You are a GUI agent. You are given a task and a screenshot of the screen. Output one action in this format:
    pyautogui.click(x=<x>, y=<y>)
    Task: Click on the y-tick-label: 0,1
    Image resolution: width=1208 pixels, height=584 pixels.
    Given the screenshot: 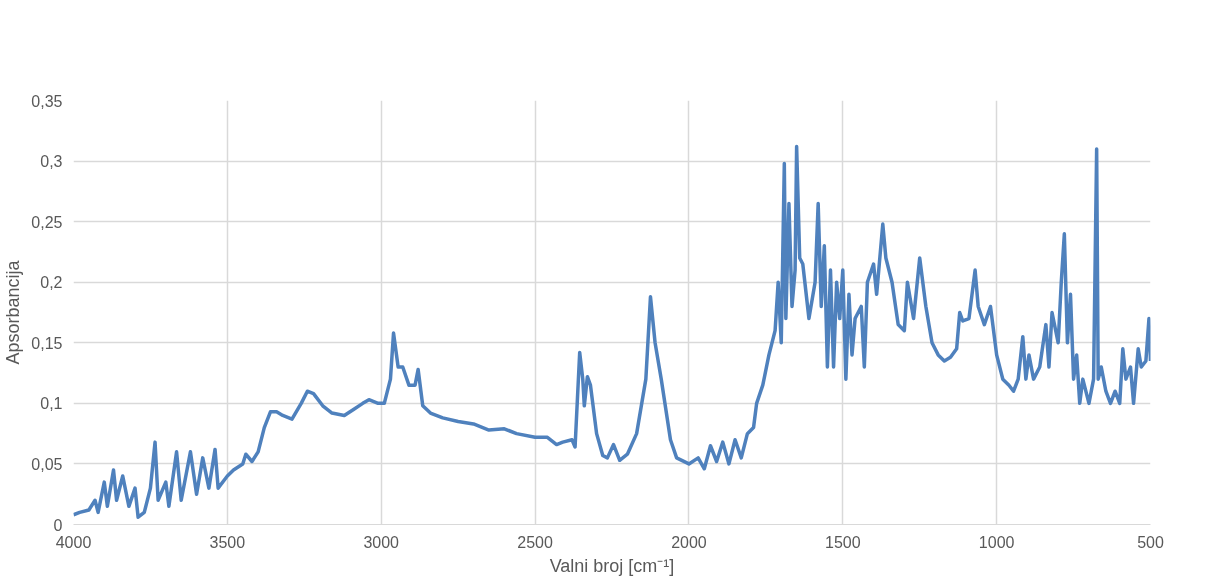 What is the action you would take?
    pyautogui.click(x=51, y=404)
    